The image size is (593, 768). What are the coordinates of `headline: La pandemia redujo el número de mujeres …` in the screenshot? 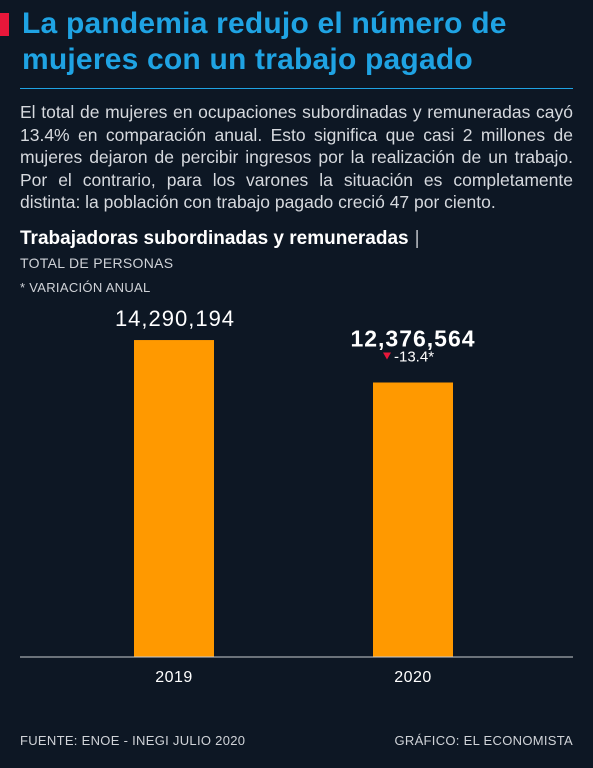 It's located at (264, 41).